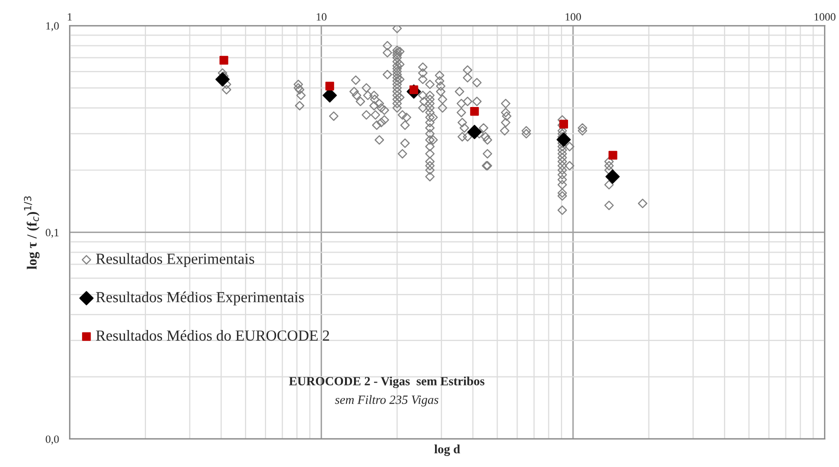 The image size is (839, 467). I want to click on y-axis-title: log τ / (f$_{c}$)$^{1/3}$, so click(32, 233).